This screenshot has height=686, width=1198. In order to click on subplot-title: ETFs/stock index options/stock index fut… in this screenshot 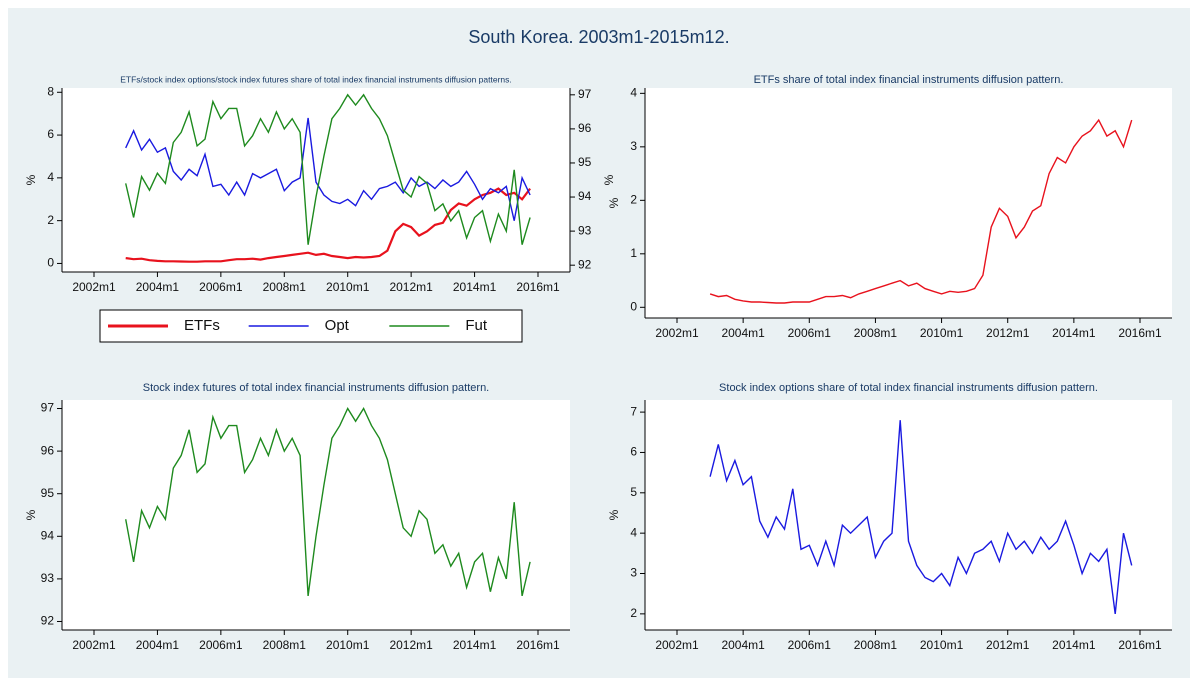, I will do `click(316, 79)`.